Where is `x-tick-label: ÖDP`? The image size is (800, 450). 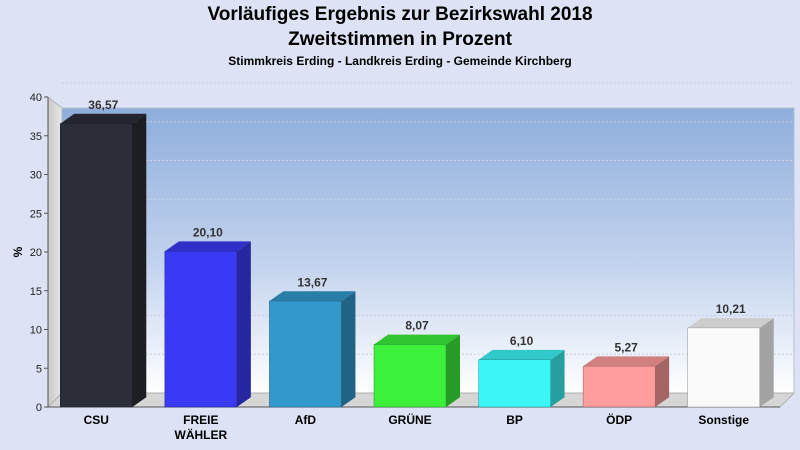
x-tick-label: ÖDP is located at coordinates (619, 419).